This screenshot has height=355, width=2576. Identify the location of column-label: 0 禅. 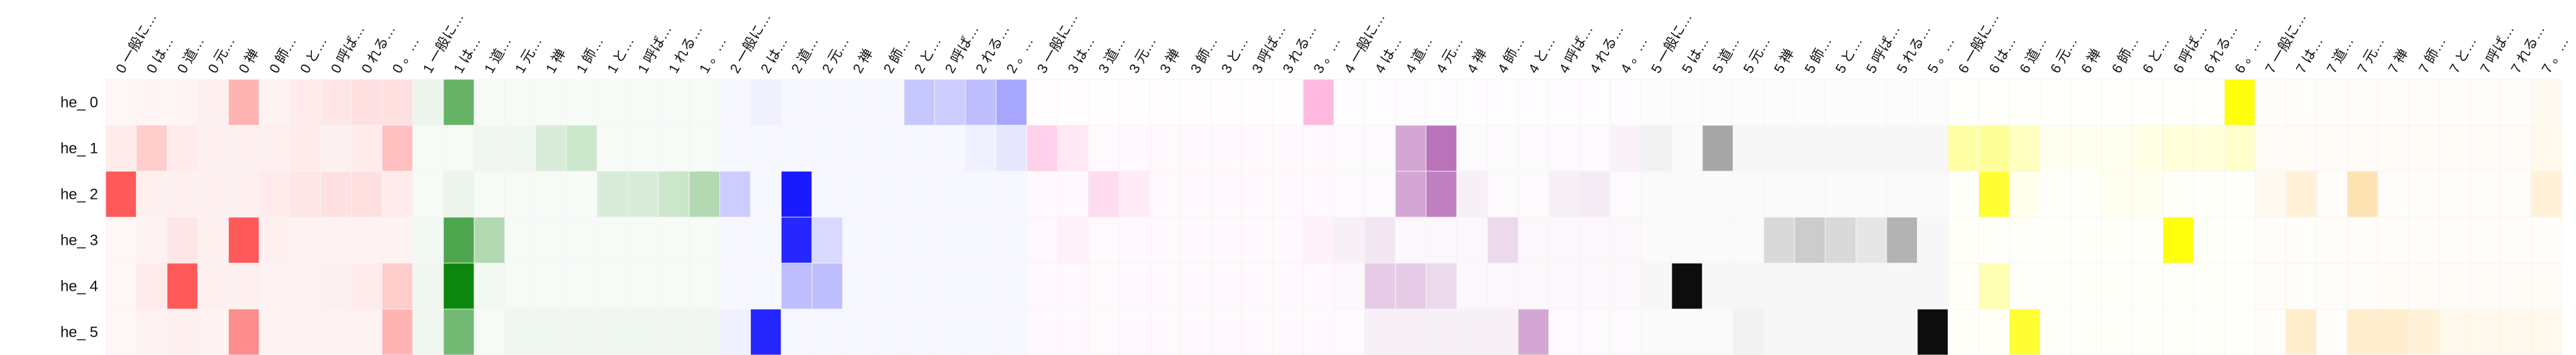
(248, 61).